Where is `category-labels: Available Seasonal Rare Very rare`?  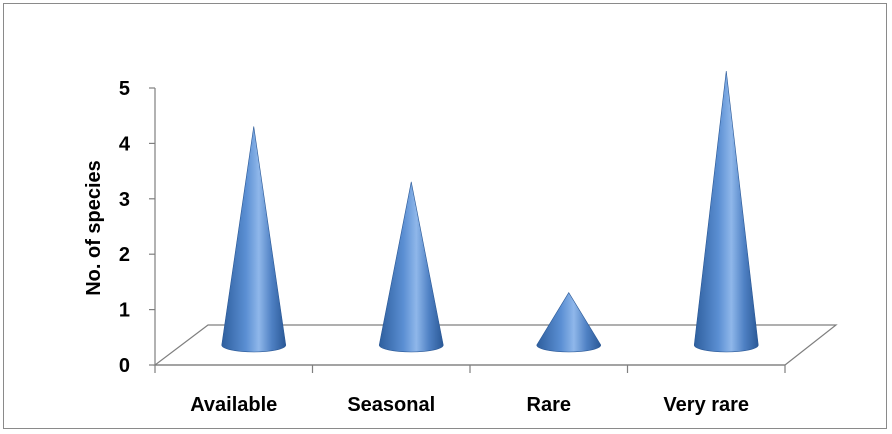 category-labels: Available Seasonal Rare Very rare is located at coordinates (469, 405).